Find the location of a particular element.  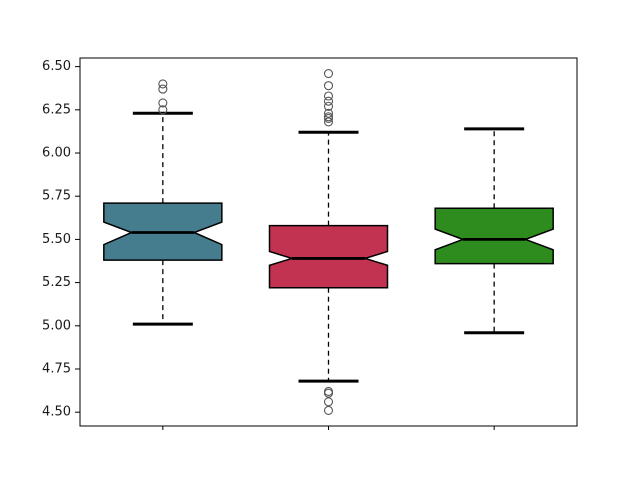

y-tick-label: 6.25 is located at coordinates (56, 109).